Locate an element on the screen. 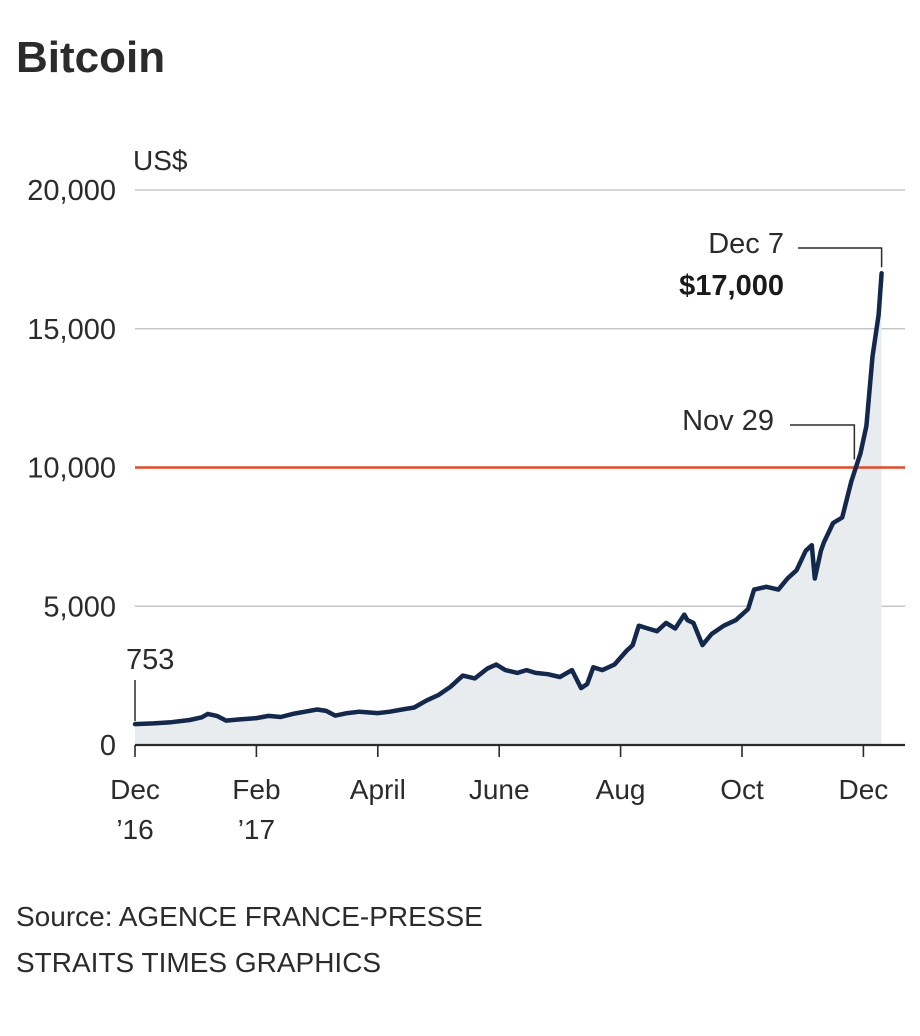  y-tick-label: 0 is located at coordinates (108, 746).